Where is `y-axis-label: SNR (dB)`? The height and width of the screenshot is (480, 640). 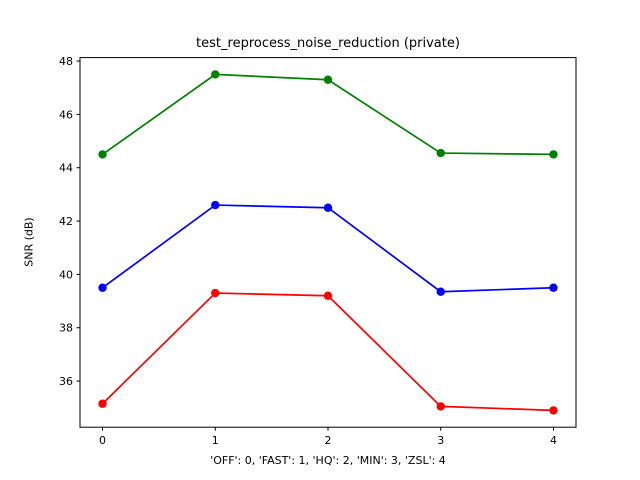
y-axis-label: SNR (dB) is located at coordinates (29, 242).